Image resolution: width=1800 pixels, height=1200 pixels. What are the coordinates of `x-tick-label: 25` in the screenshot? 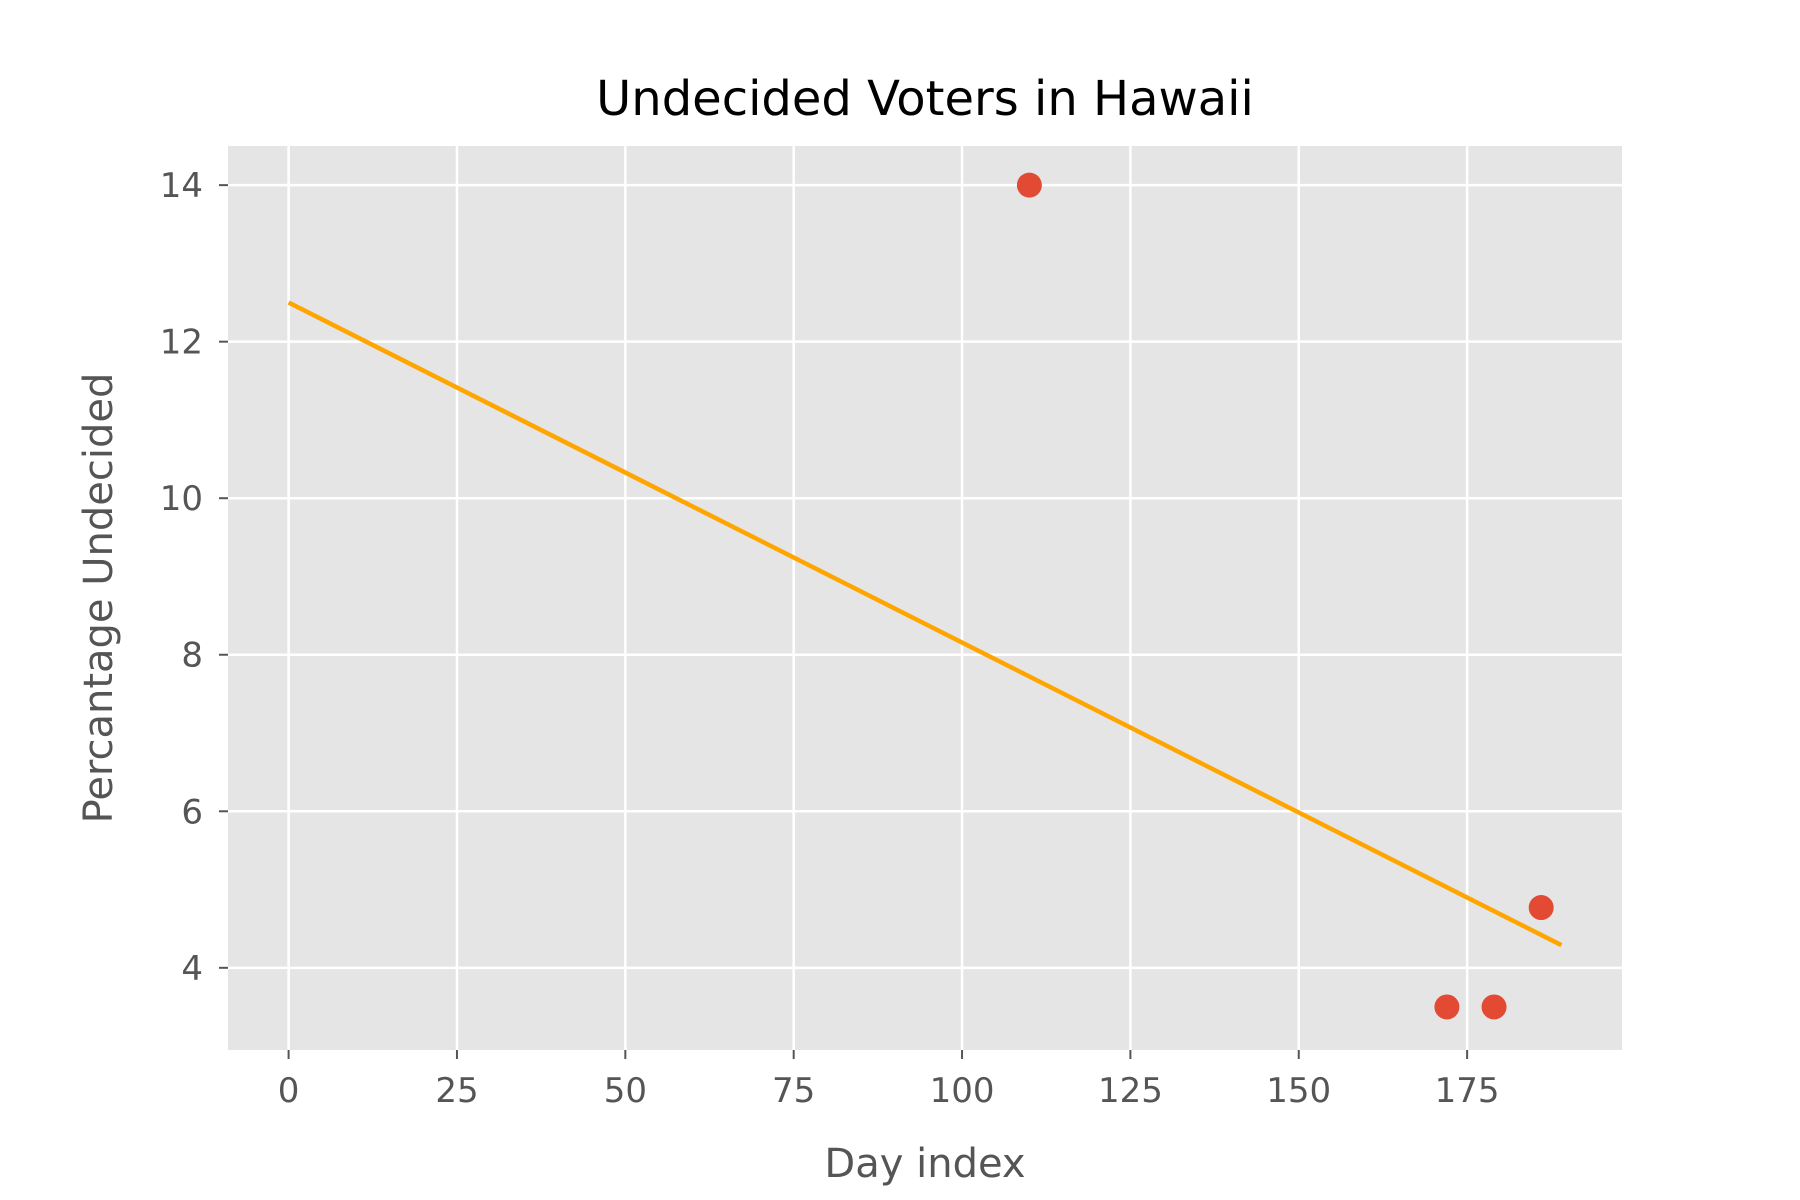 It's located at (456, 1091).